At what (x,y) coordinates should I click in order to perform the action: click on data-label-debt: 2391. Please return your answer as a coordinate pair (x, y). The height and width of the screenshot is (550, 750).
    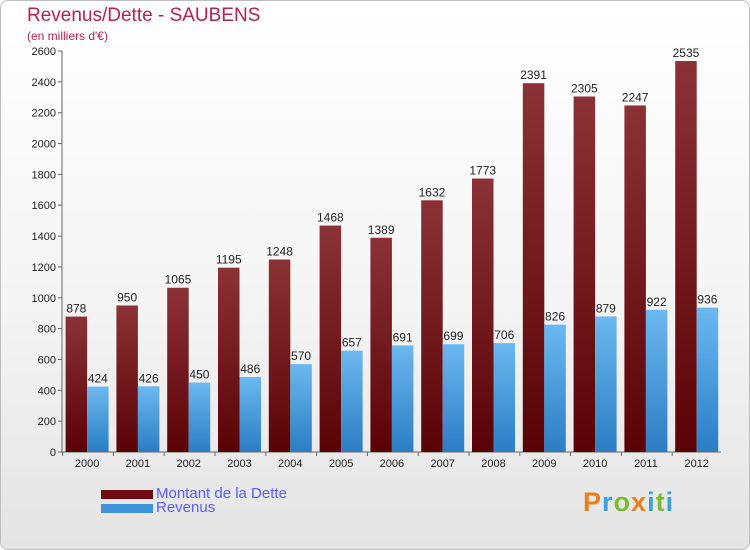
    Looking at the image, I should click on (533, 75).